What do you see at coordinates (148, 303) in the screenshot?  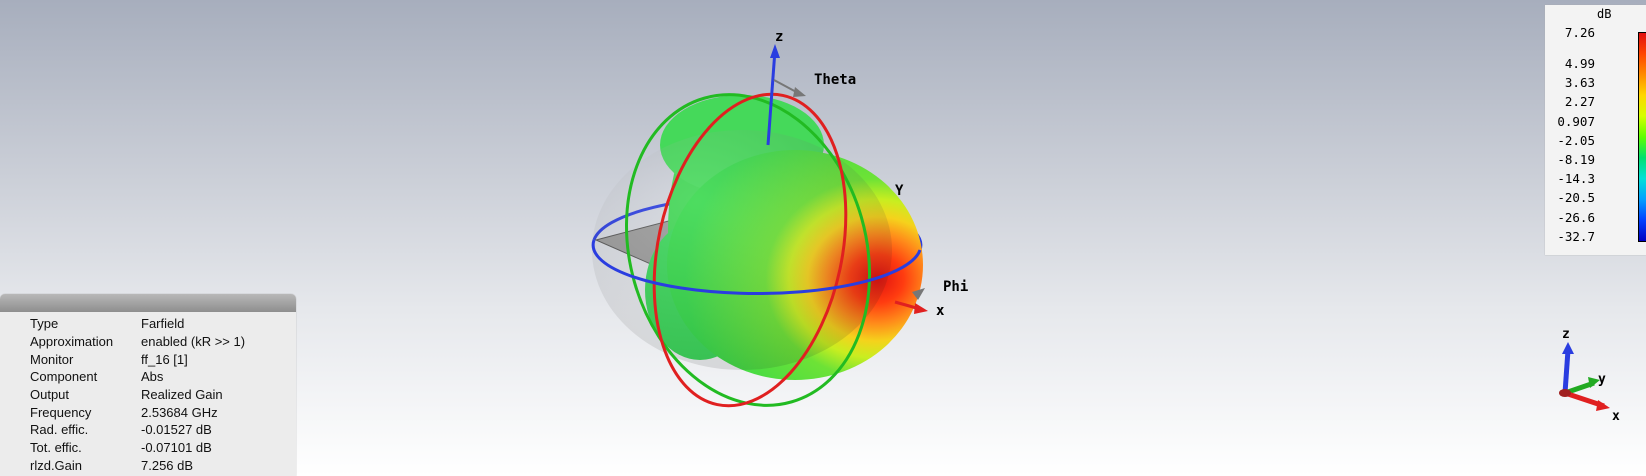 I see `info-panel-header` at bounding box center [148, 303].